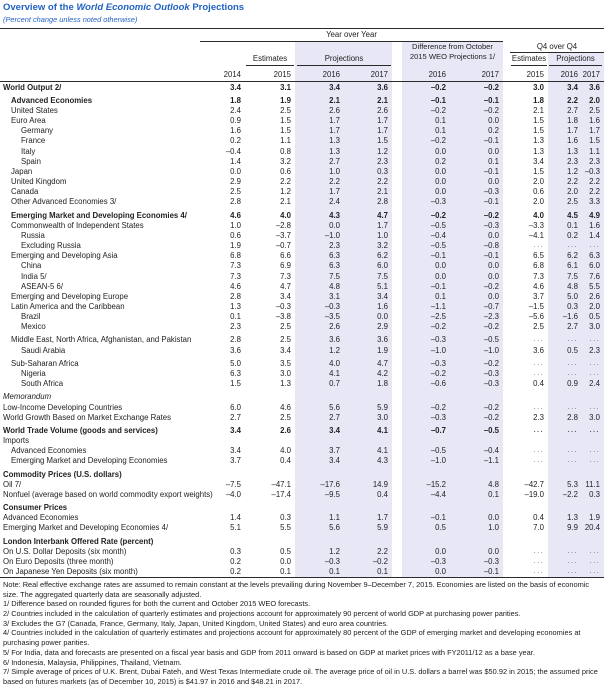 The width and height of the screenshot is (604, 692). Describe the element at coordinates (233, 484) in the screenshot. I see `data-cell: –7.5` at that location.